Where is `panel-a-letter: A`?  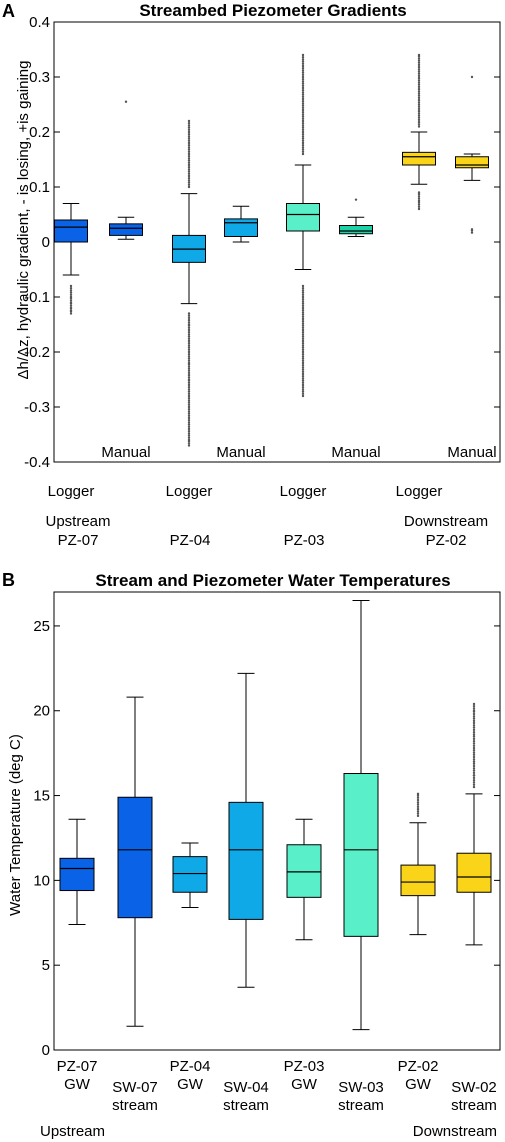
panel-a-letter: A is located at coordinates (8, 11).